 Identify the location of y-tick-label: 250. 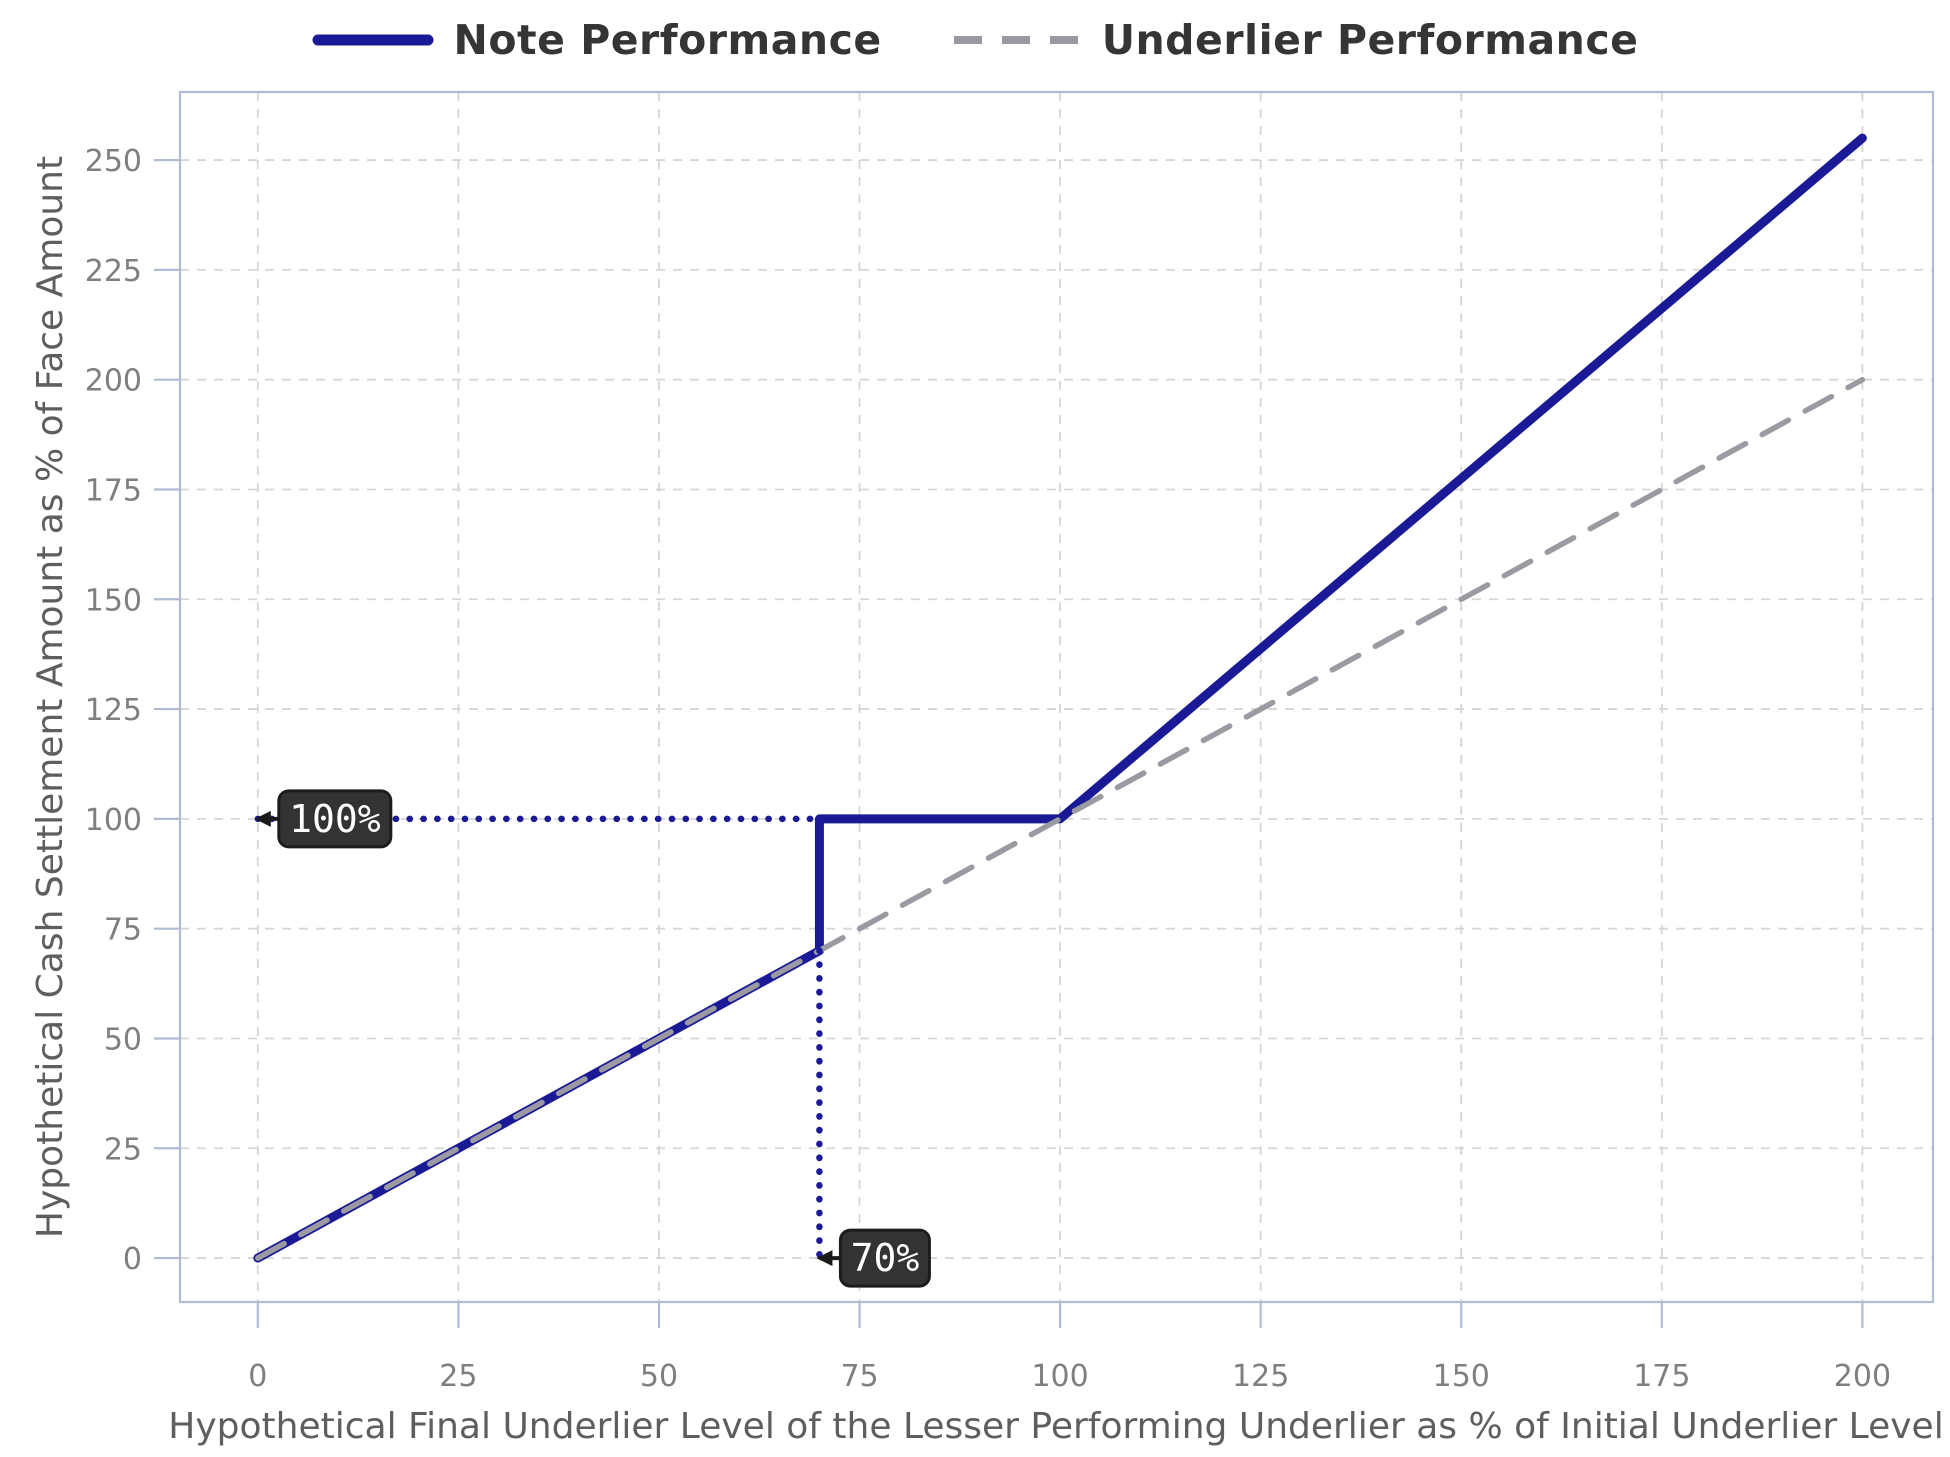
(113, 161).